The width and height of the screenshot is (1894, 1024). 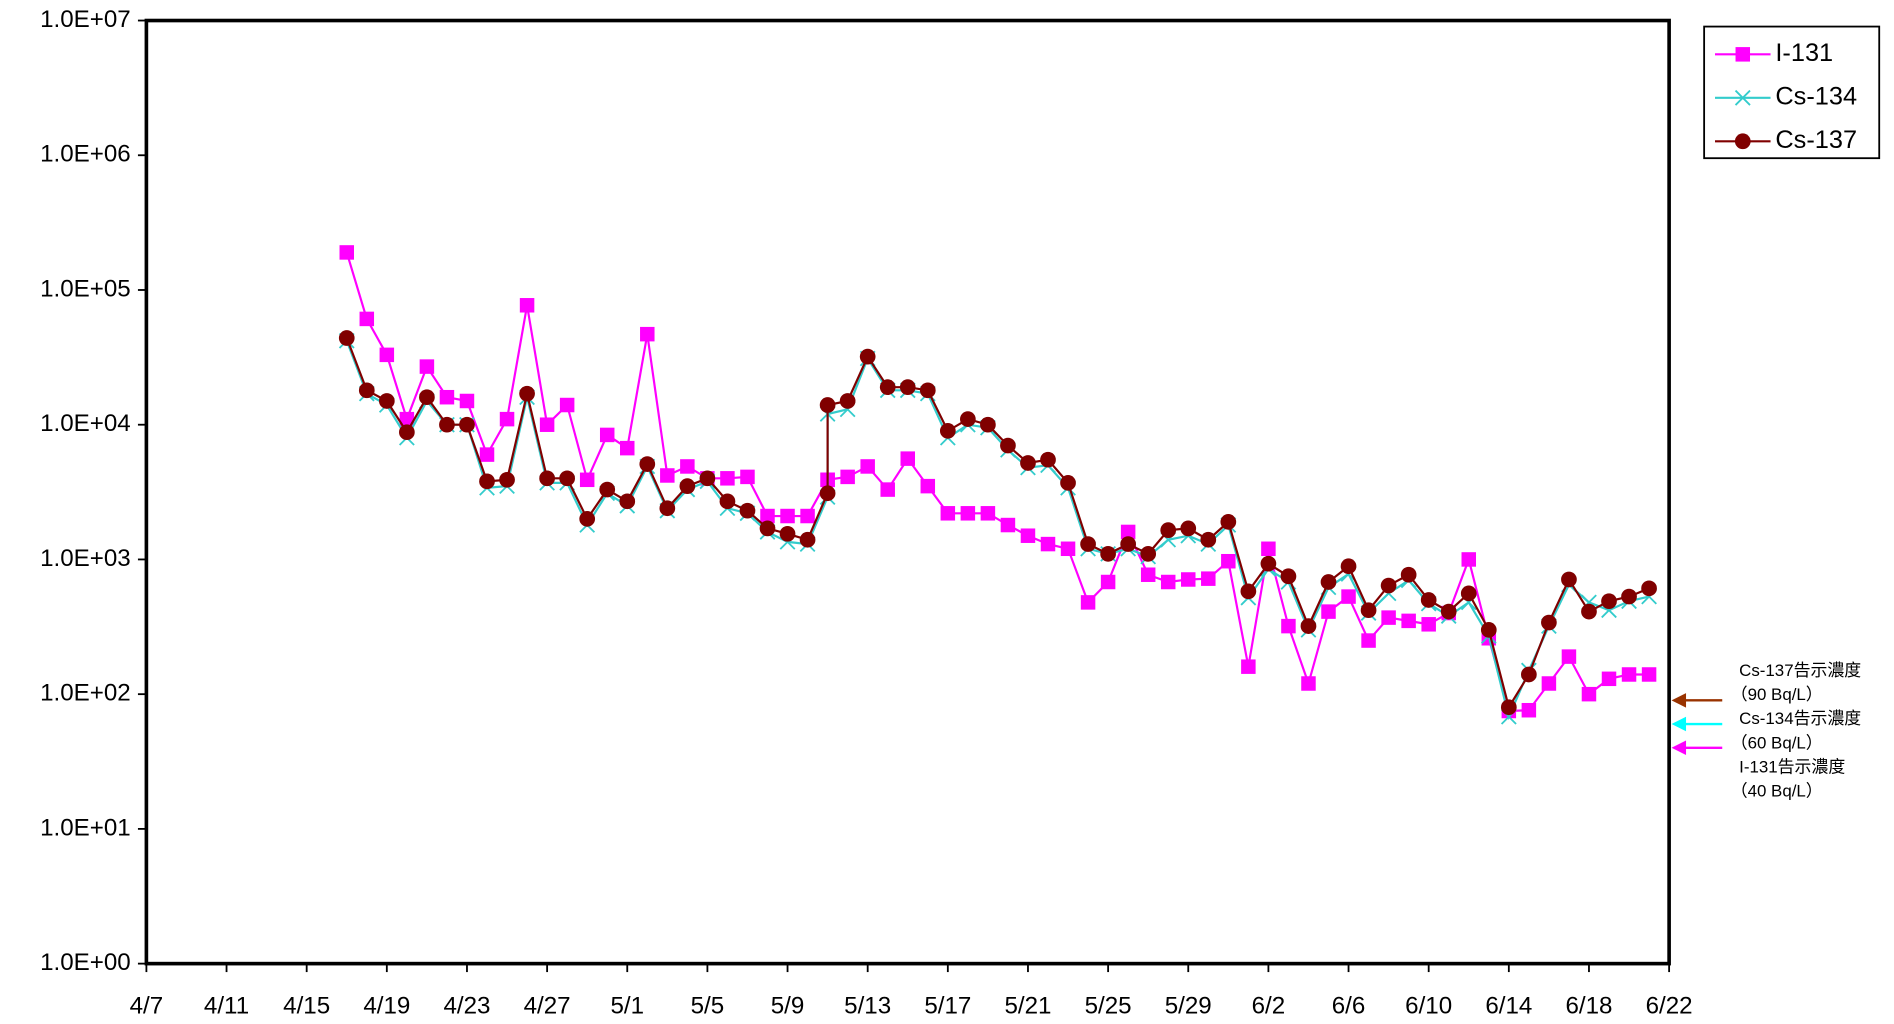 What do you see at coordinates (1792, 766) in the screenshot?
I see `reference-label: I-131告示濃度` at bounding box center [1792, 766].